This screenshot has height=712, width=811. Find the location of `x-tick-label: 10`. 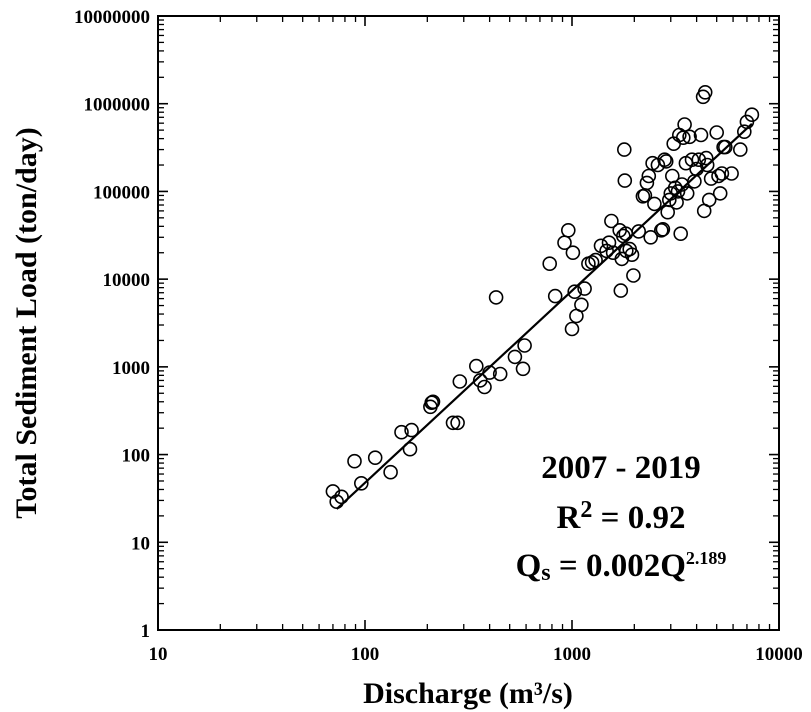

x-tick-label: 10 is located at coordinates (158, 654).